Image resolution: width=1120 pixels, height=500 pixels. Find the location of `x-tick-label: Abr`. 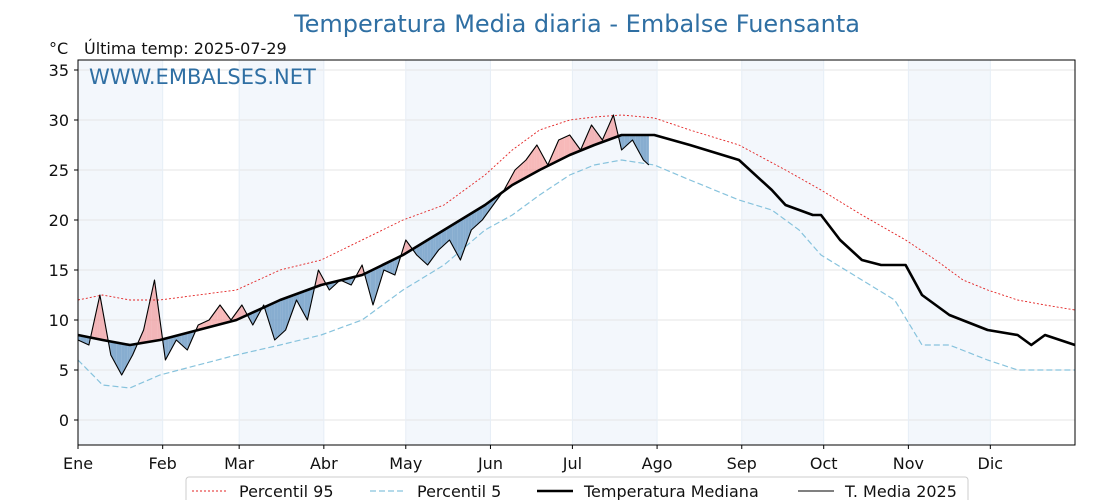

x-tick-label: Abr is located at coordinates (324, 463).